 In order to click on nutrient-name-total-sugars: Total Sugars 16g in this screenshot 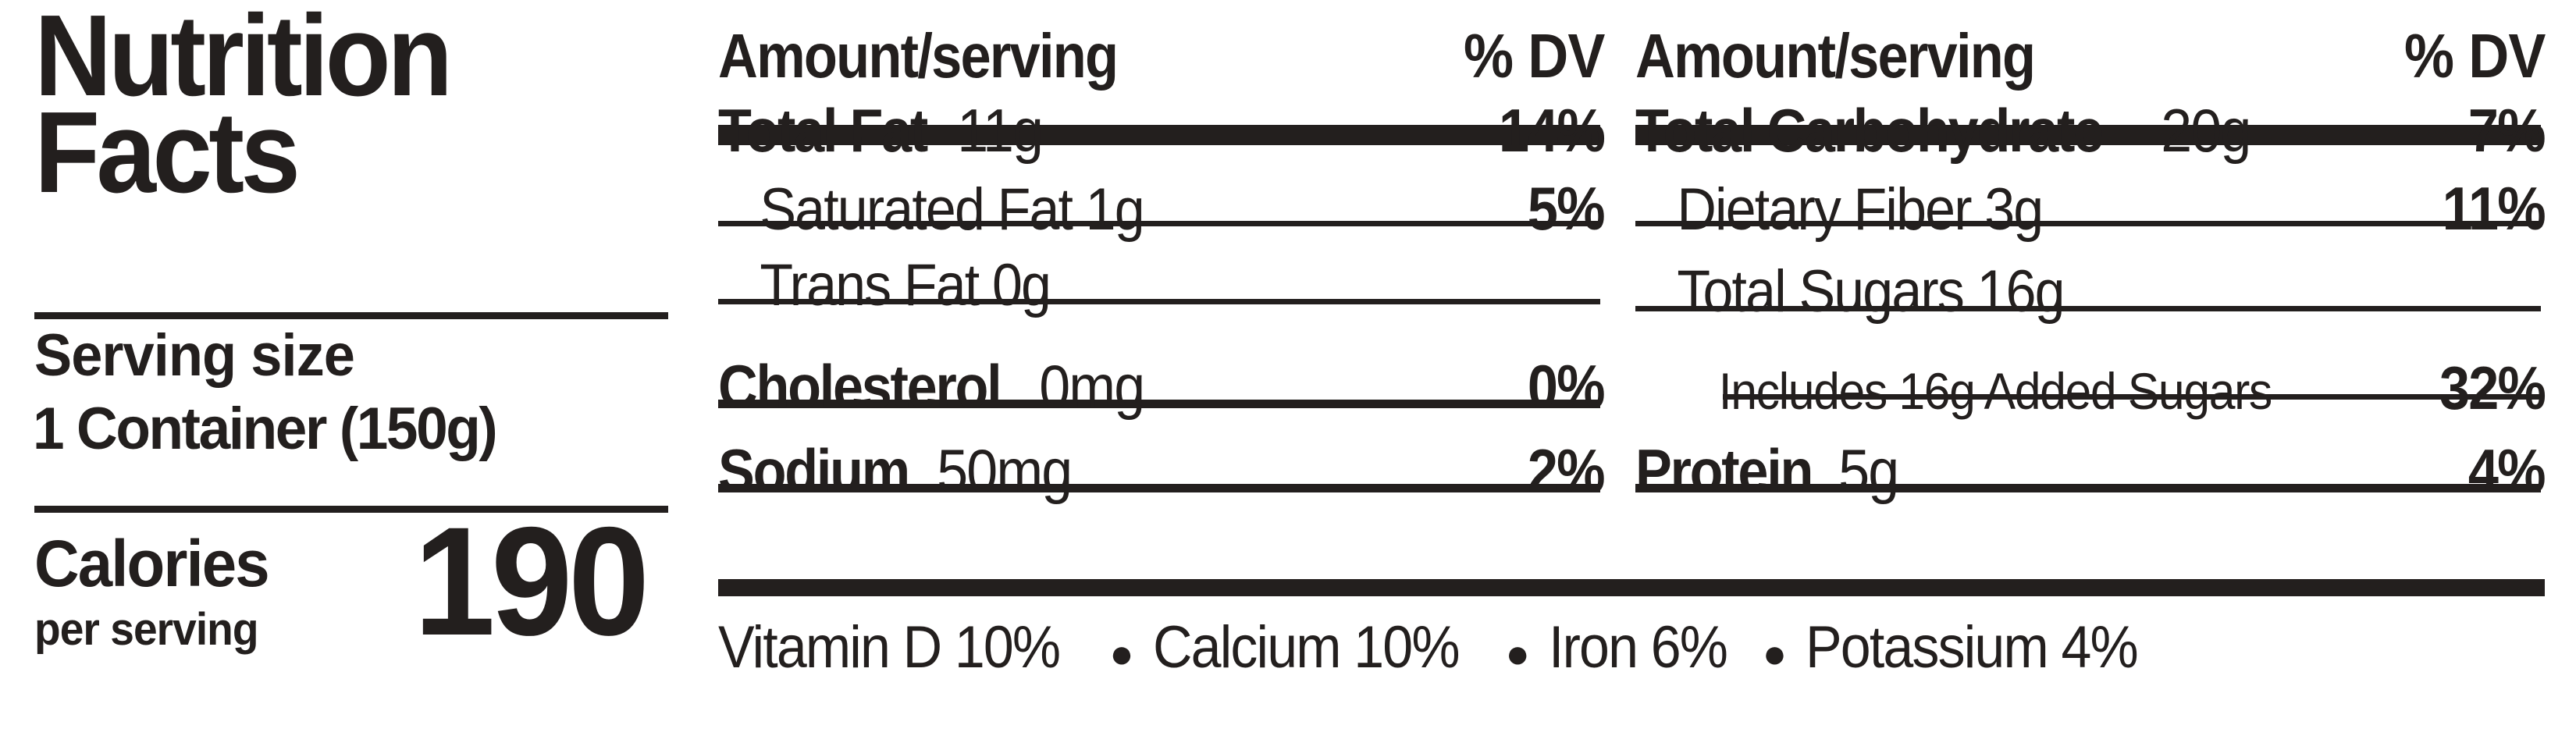, I will do `click(1871, 291)`.